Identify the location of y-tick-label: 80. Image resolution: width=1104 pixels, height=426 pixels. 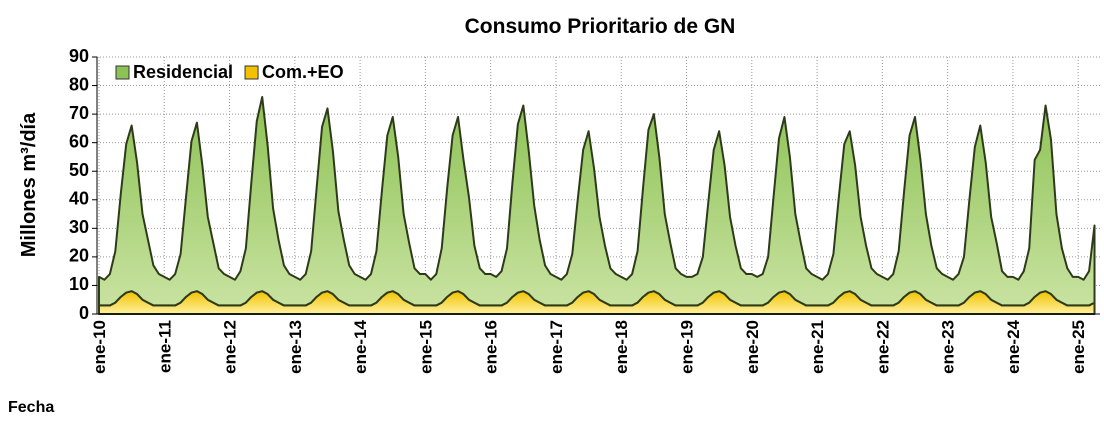
(79, 84).